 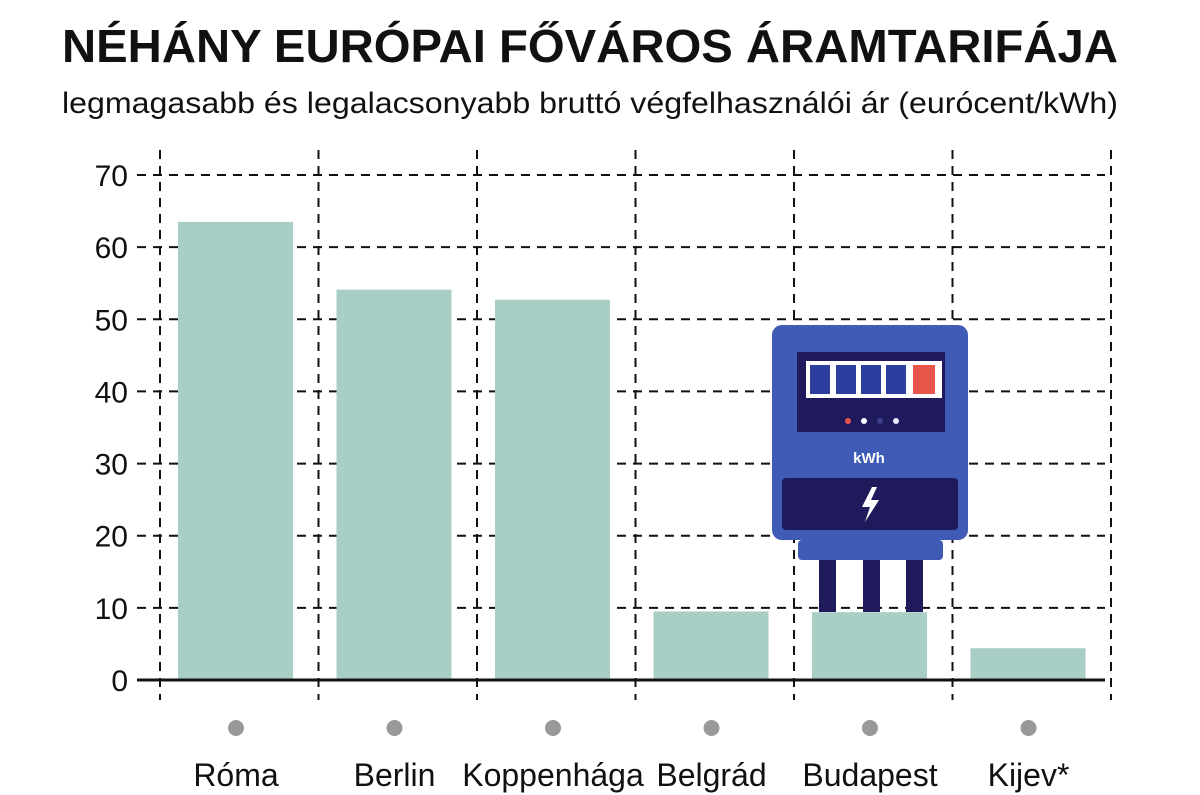 What do you see at coordinates (870, 504) in the screenshot?
I see `lightning-icon` at bounding box center [870, 504].